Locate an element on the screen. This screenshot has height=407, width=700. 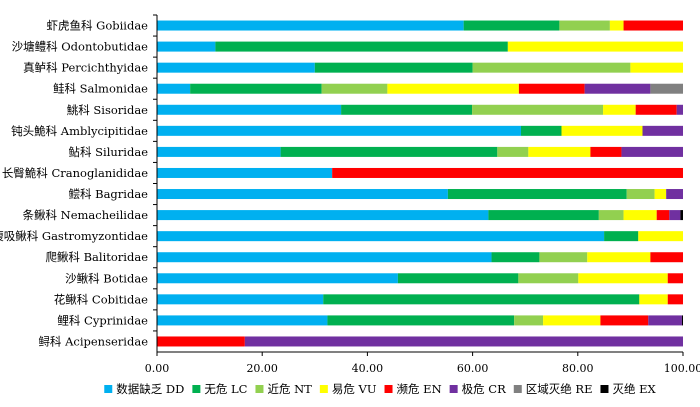
legend-item-3: 近危 NT is located at coordinates (283, 389).